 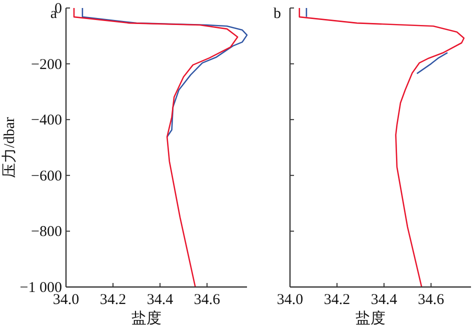 What do you see at coordinates (9, 147) in the screenshot?
I see `y-axis-title: 压力/dbar` at bounding box center [9, 147].